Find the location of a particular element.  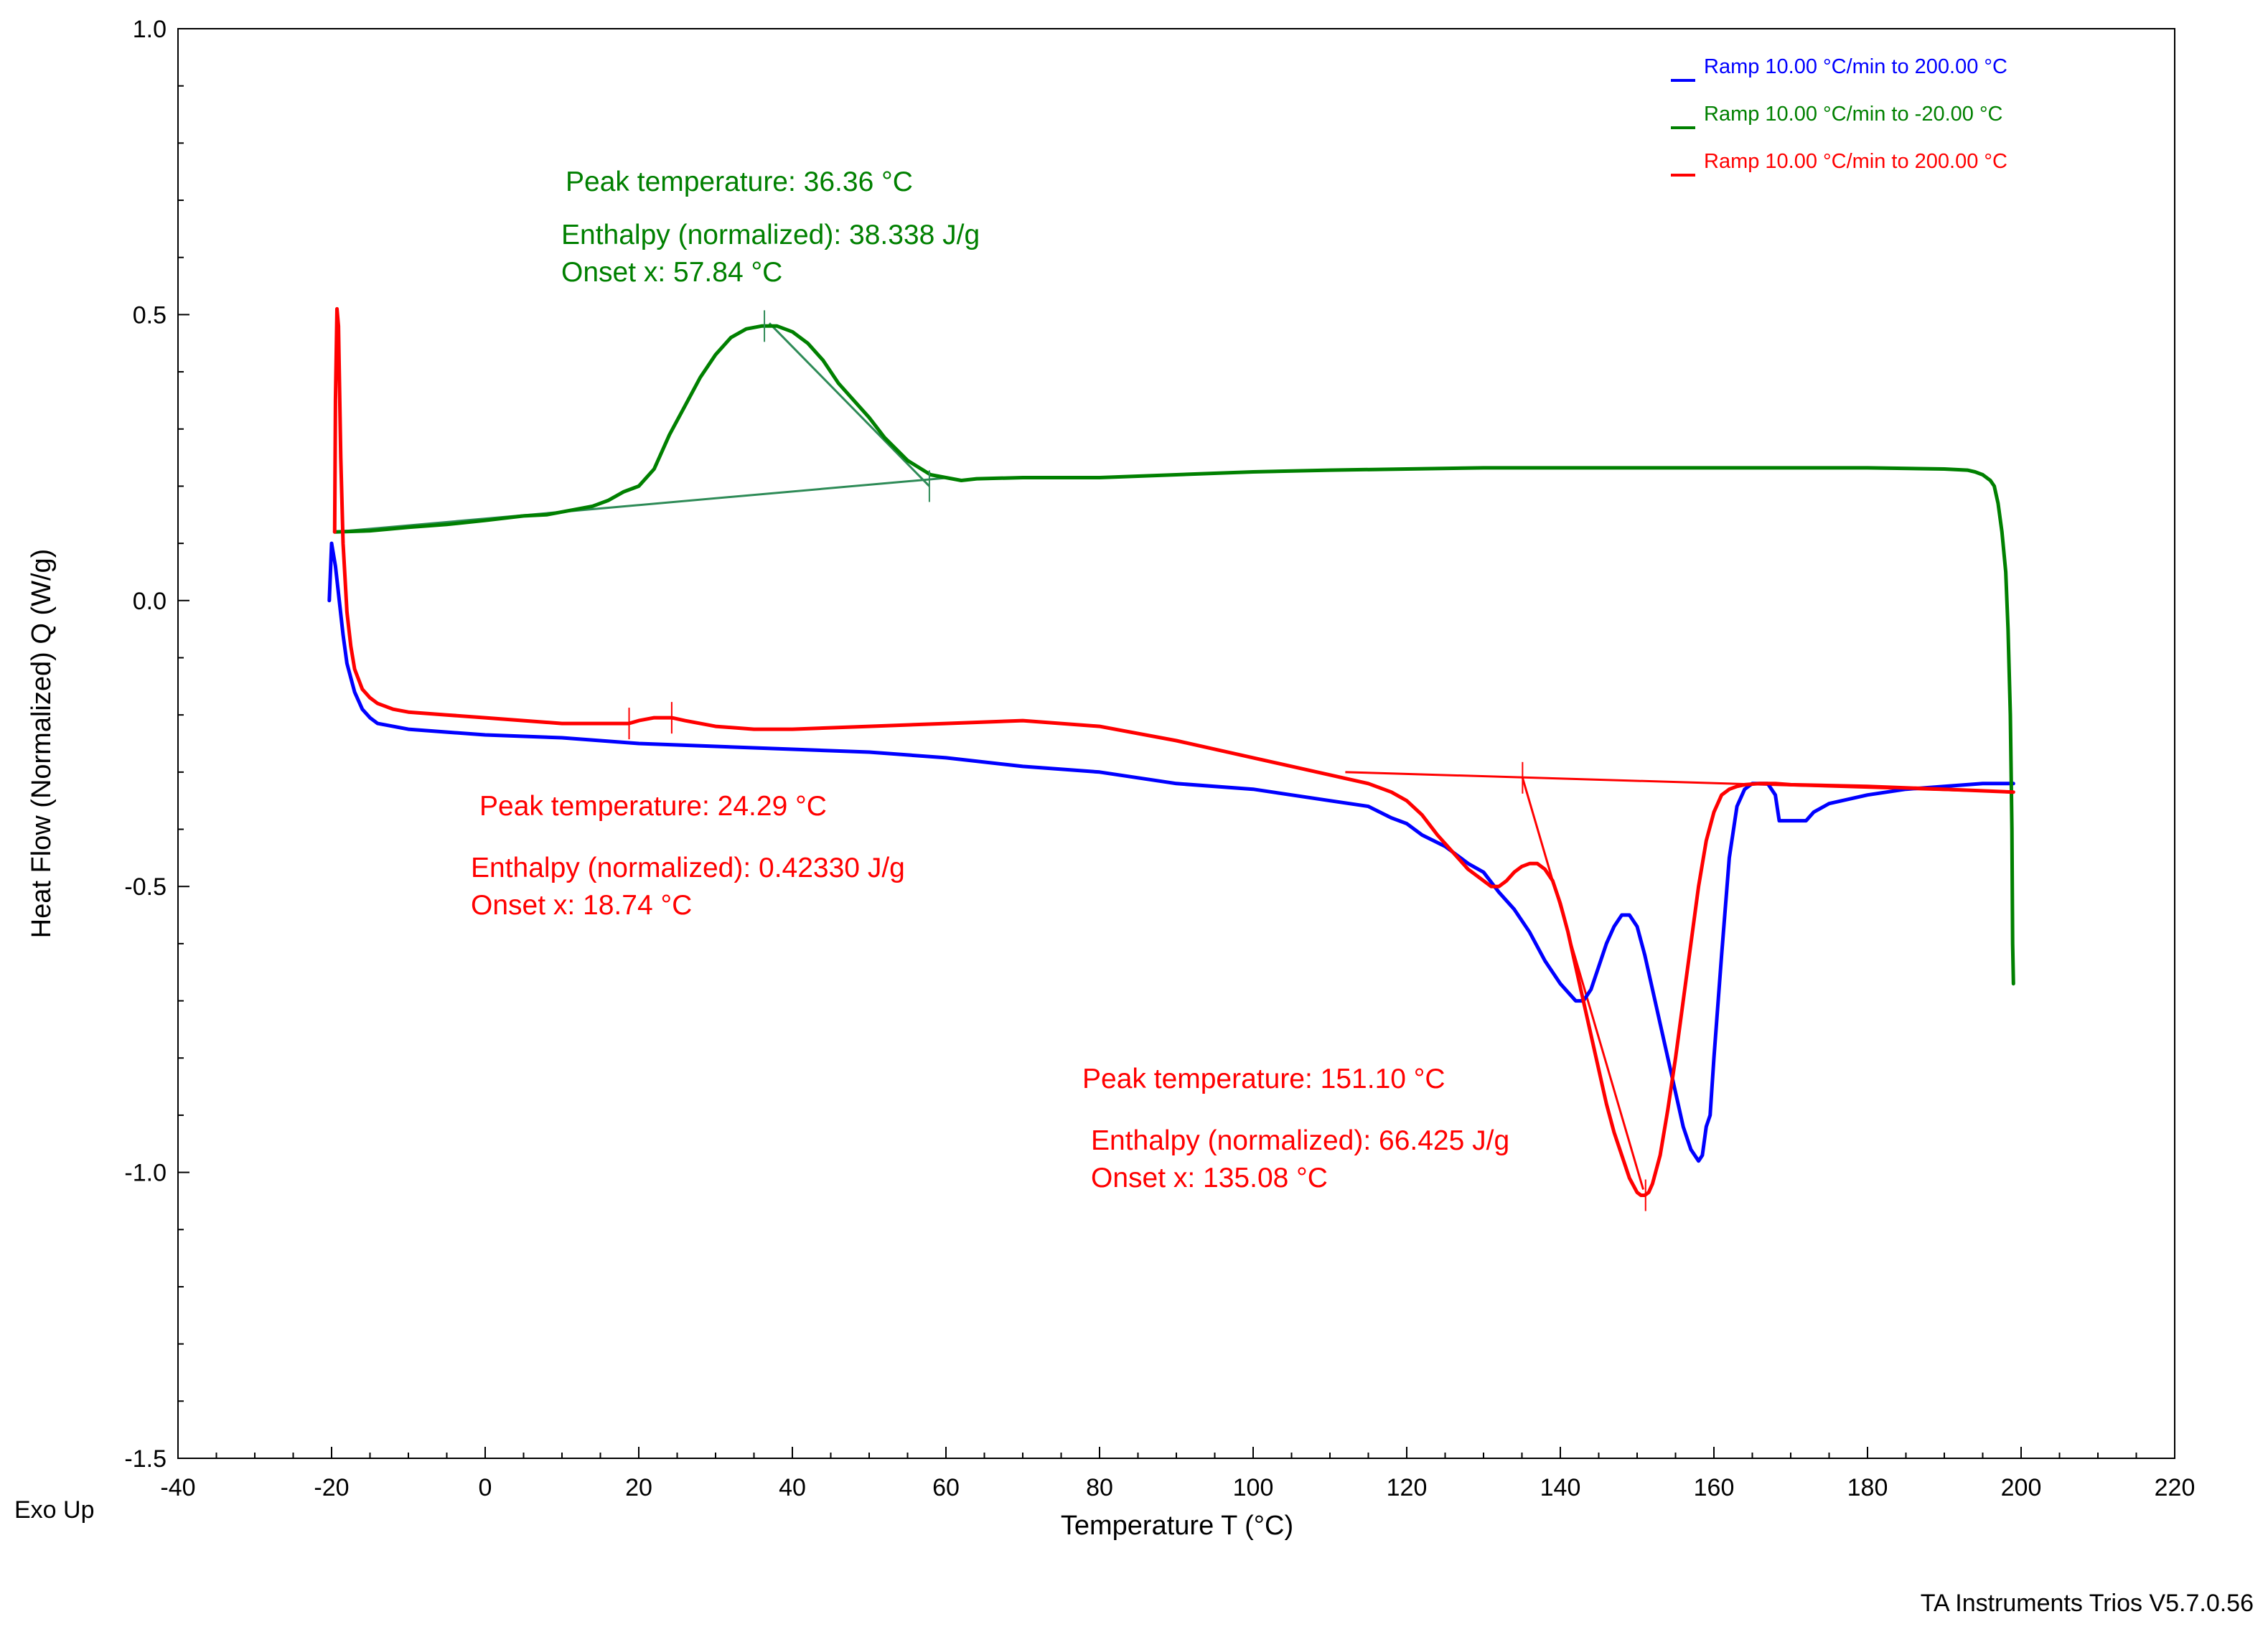

x-tick-label: 120 is located at coordinates (1408, 1488).